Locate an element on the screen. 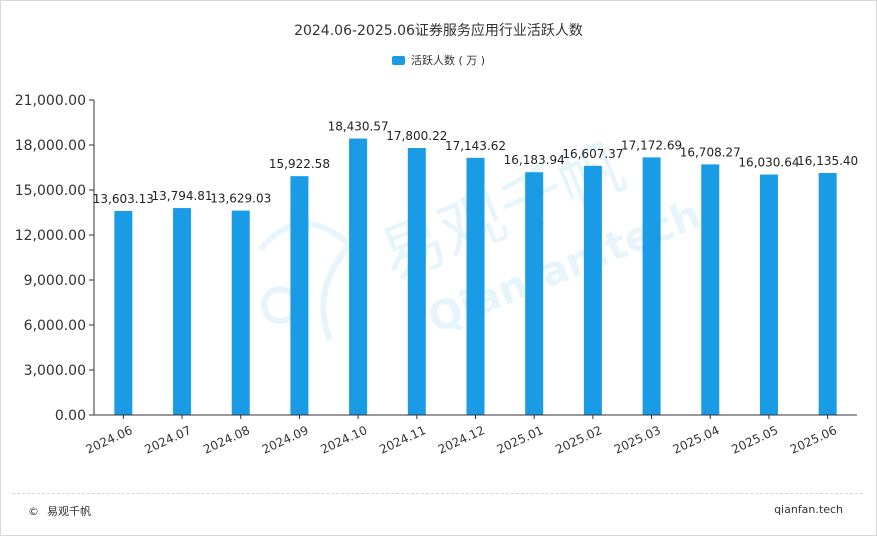 This screenshot has width=877, height=536. bar-value-label: 16,607.37 is located at coordinates (592, 154).